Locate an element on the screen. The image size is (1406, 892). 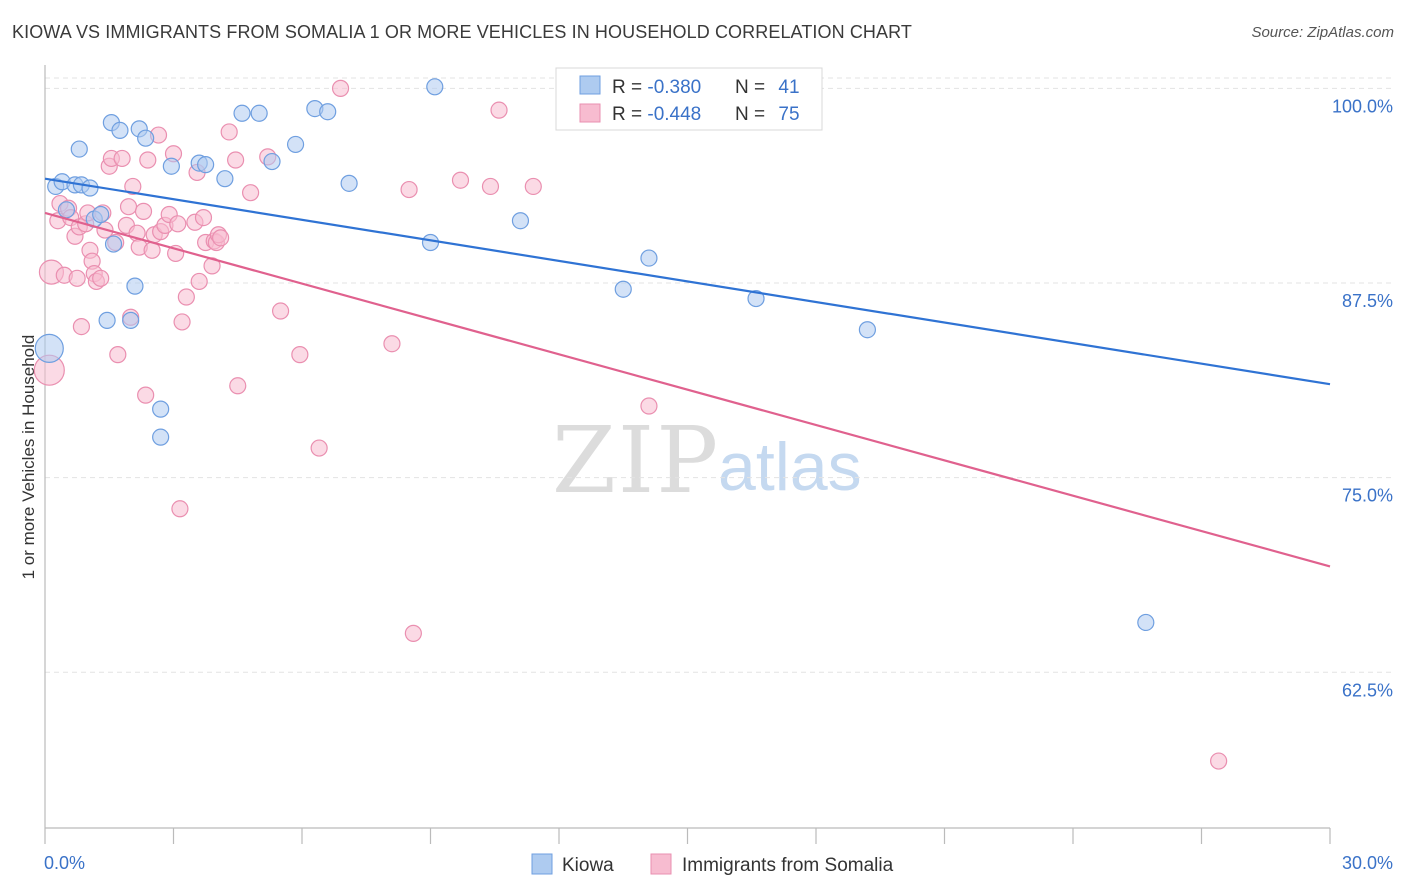
y-axis-label: 1 or more Vehicles in Household is located at coordinates (28, 457).